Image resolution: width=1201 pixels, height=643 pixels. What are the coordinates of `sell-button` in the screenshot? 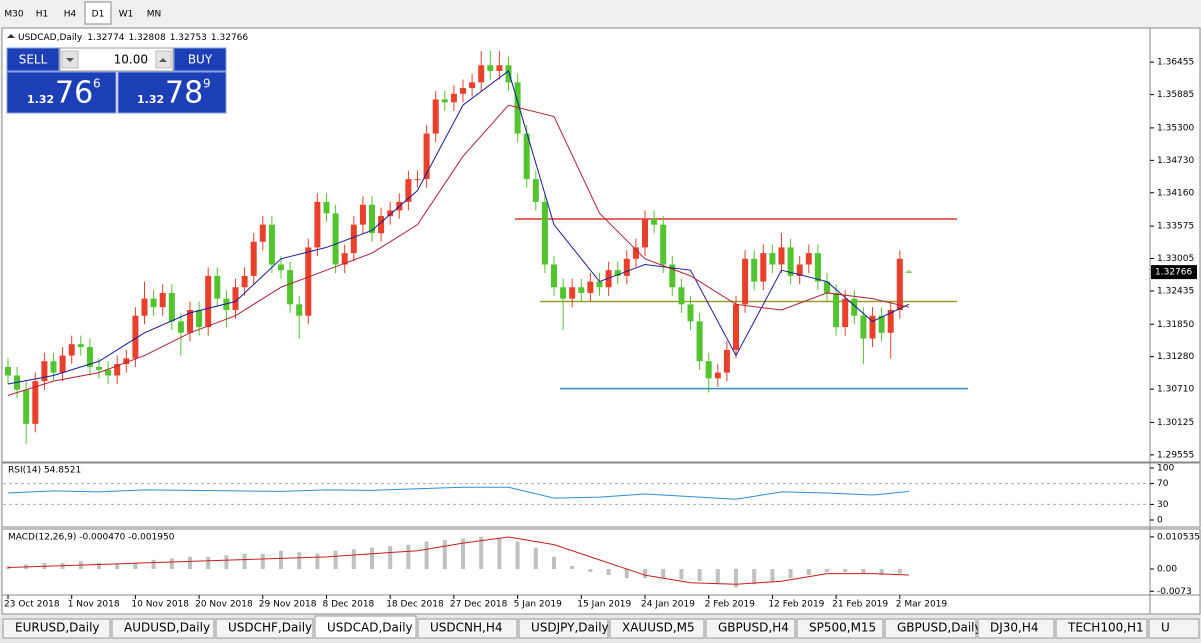 It's located at (33, 59).